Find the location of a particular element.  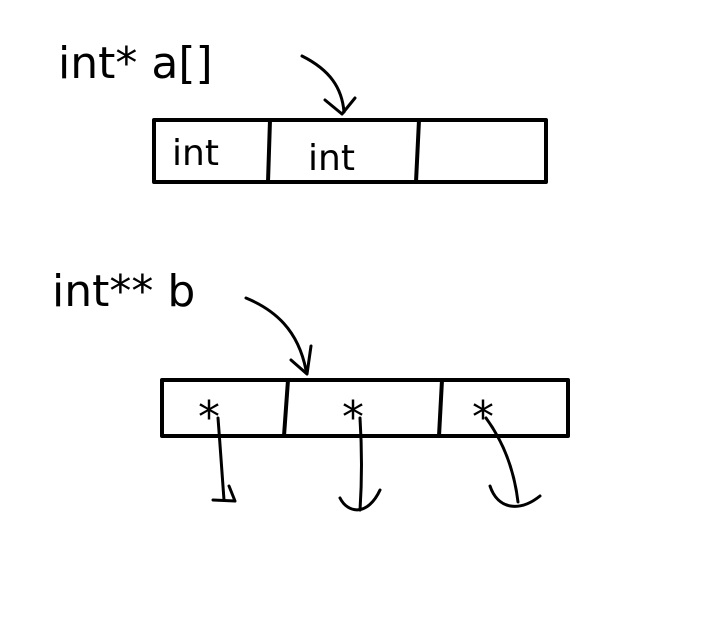

array-b-cell-1: * is located at coordinates (209, 417).